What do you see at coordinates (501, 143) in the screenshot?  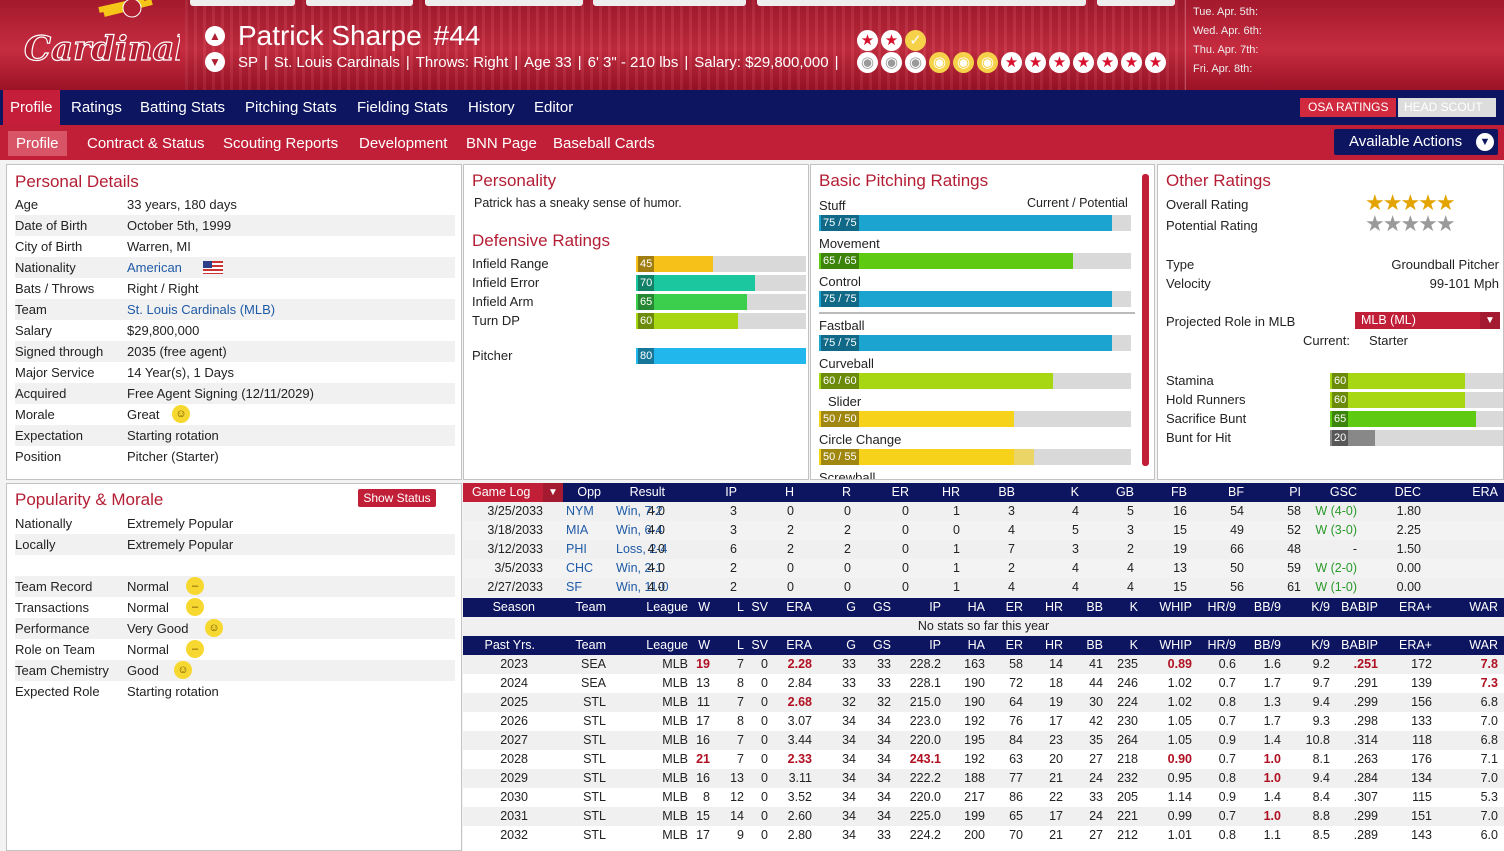 I see `subtab-bnn-page: BNN Page` at bounding box center [501, 143].